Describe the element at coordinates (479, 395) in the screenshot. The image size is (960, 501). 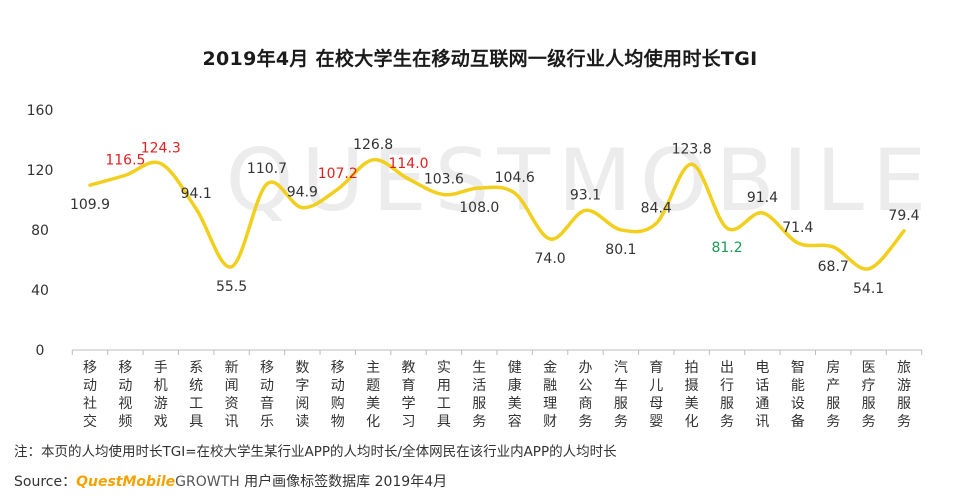
I see `x-tick-label: 生活服务` at that location.